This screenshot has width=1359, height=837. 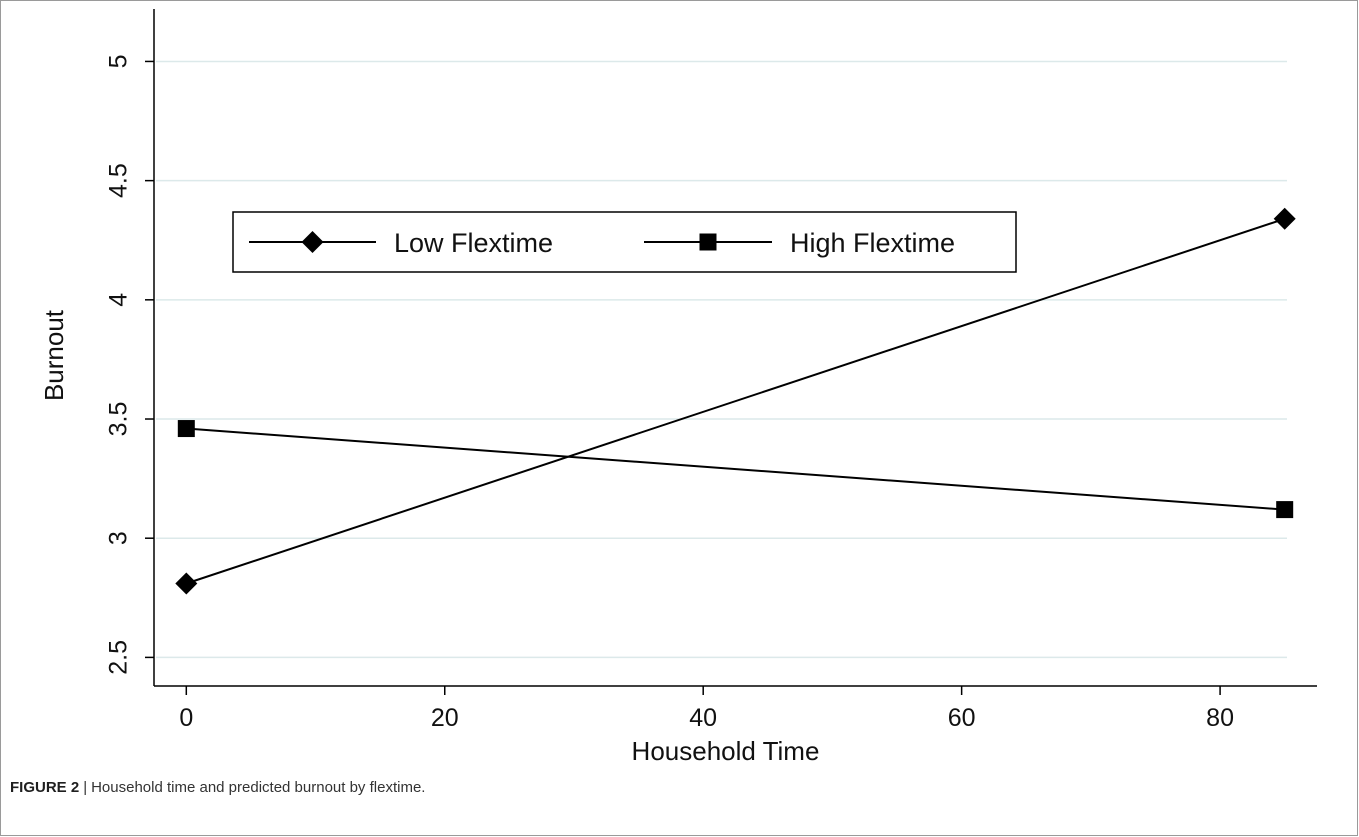 What do you see at coordinates (119, 538) in the screenshot?
I see `y-tick-label: 3` at bounding box center [119, 538].